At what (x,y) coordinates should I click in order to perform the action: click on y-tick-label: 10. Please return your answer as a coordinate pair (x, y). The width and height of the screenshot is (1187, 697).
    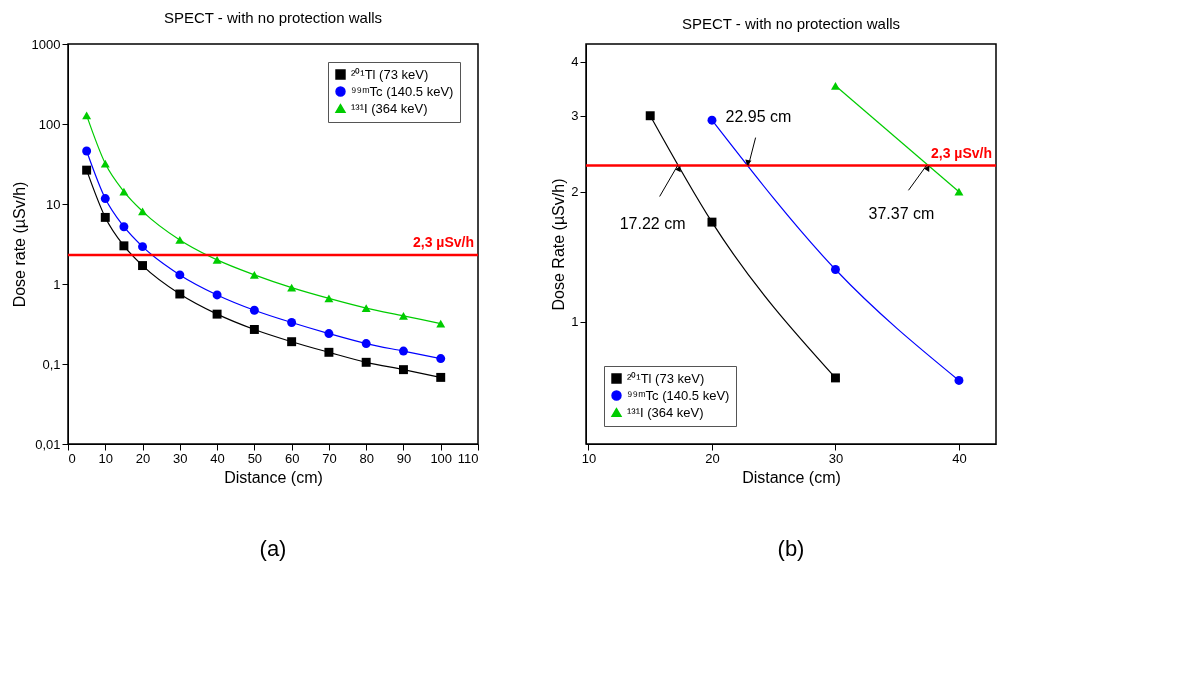
    Looking at the image, I should click on (53, 204).